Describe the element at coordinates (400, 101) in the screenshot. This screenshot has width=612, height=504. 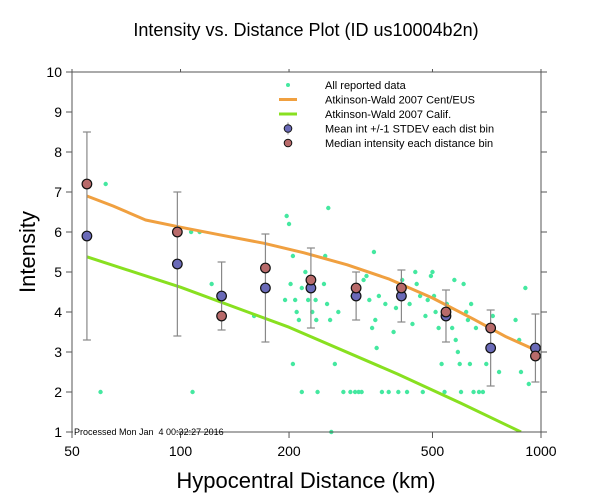
I see `legend-label: Atkinson-Wald 2007 Cent/EUS` at that location.